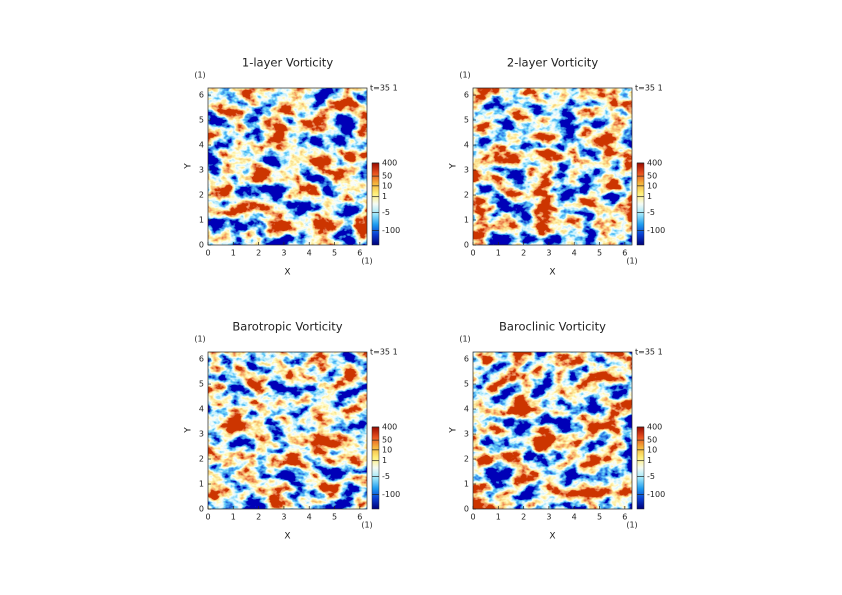  Describe the element at coordinates (552, 327) in the screenshot. I see `panel-title: Baroclinic Vorticity` at that location.